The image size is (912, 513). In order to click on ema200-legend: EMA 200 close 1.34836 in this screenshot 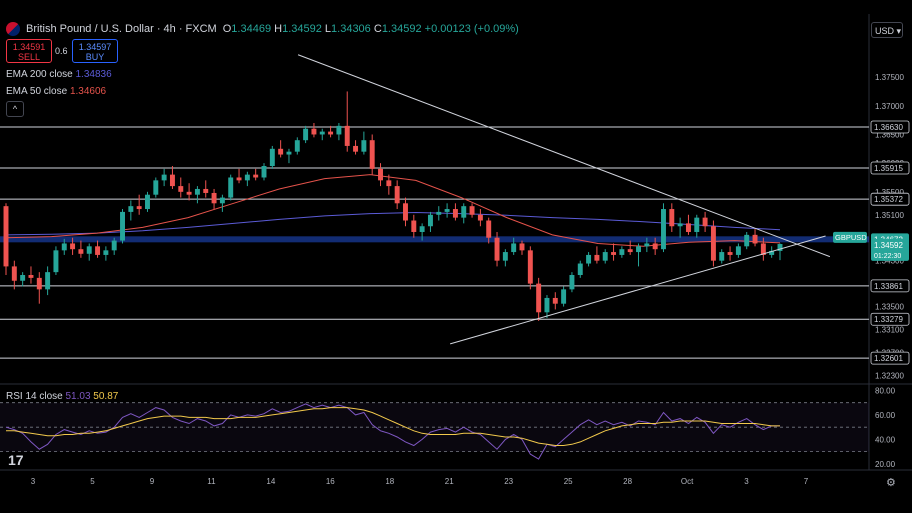, I will do `click(59, 74)`.